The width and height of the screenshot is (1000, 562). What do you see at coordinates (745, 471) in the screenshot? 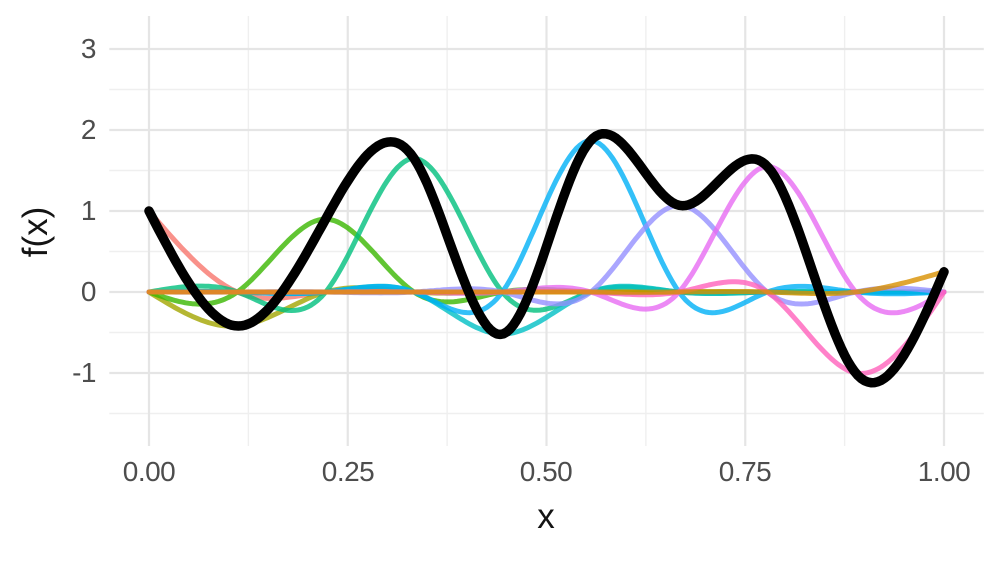
I see `x-tick-label-0.75: 0.75` at bounding box center [745, 471].